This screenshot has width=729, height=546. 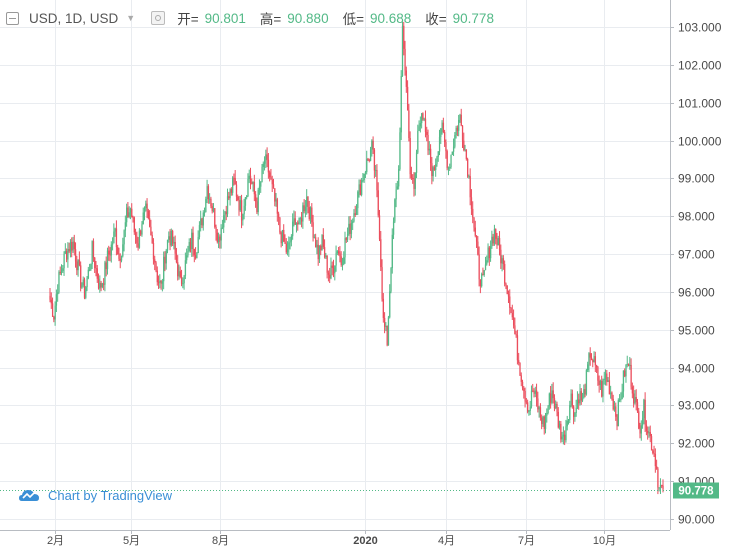 What do you see at coordinates (335, 538) in the screenshot?
I see `time-axis: 2月 5月 8月 2020 4月 7月 10月` at bounding box center [335, 538].